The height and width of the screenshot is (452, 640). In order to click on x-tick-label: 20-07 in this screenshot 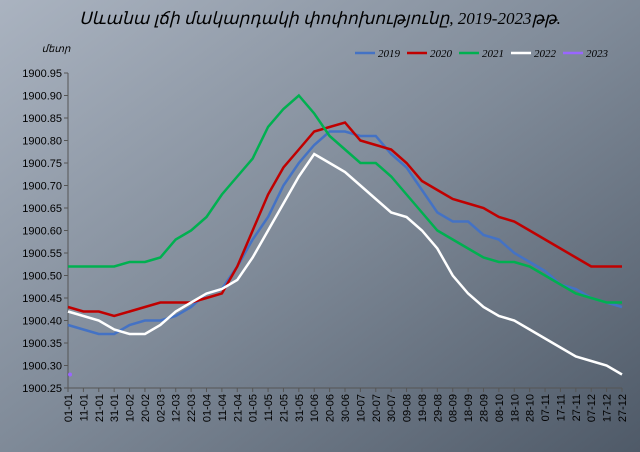, I will do `click(377, 408)`.